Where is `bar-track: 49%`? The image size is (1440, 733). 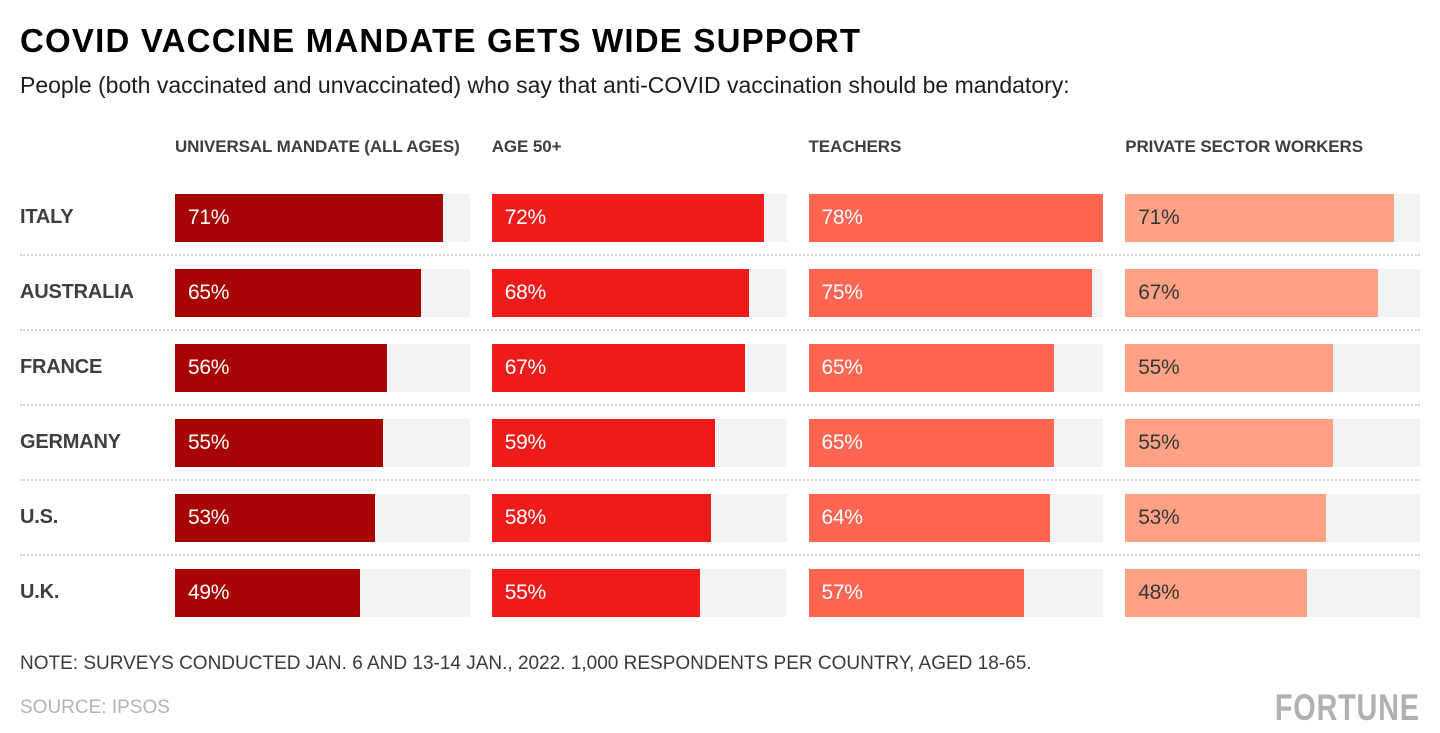 bar-track: 49% is located at coordinates (322, 592).